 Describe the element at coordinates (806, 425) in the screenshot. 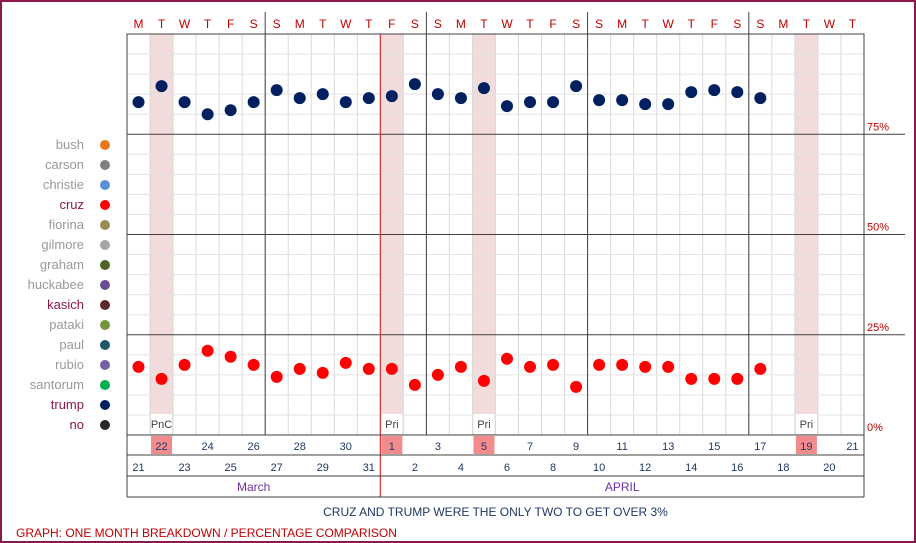

I see `event-label: Pri` at that location.